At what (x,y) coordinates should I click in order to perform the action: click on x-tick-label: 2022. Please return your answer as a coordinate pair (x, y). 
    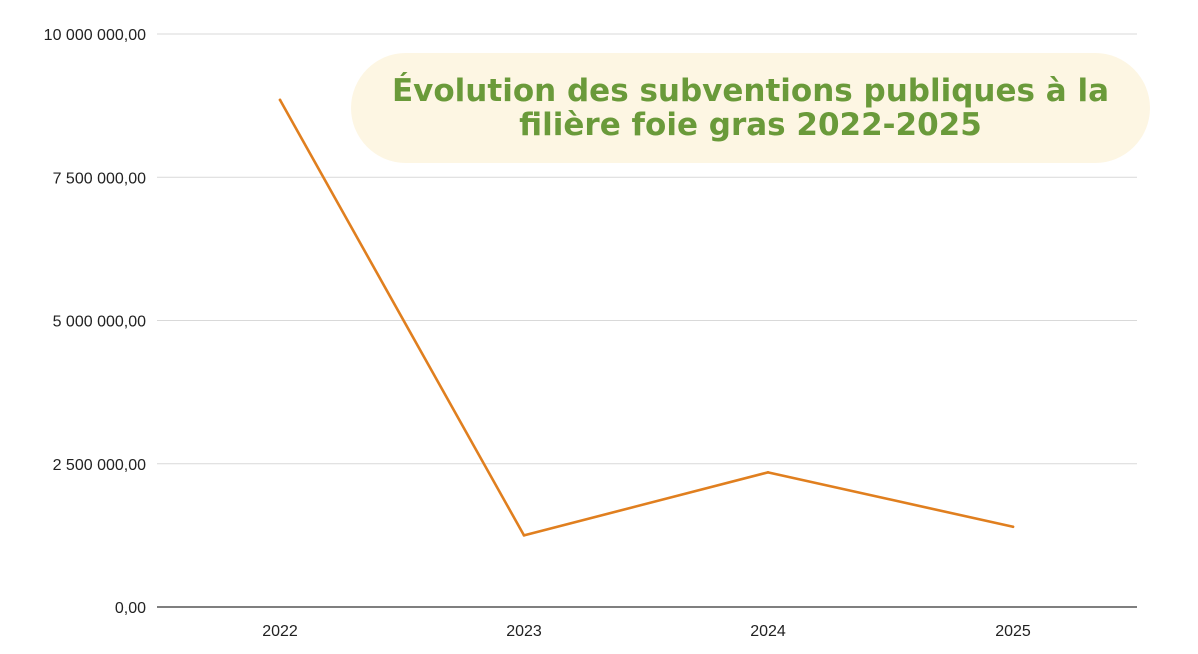
    Looking at the image, I should click on (280, 631).